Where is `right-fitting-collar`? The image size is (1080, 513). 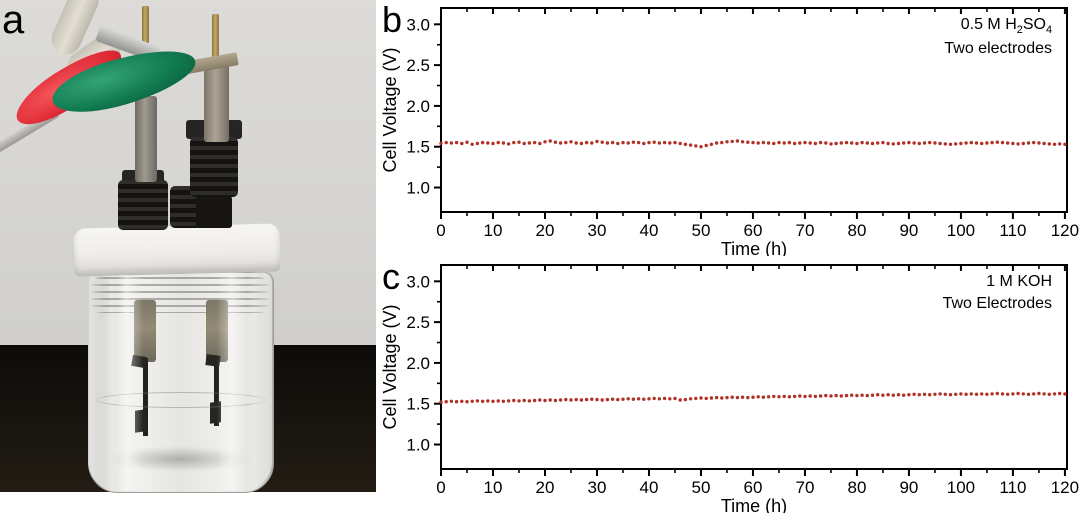
right-fitting-collar is located at coordinates (214, 212).